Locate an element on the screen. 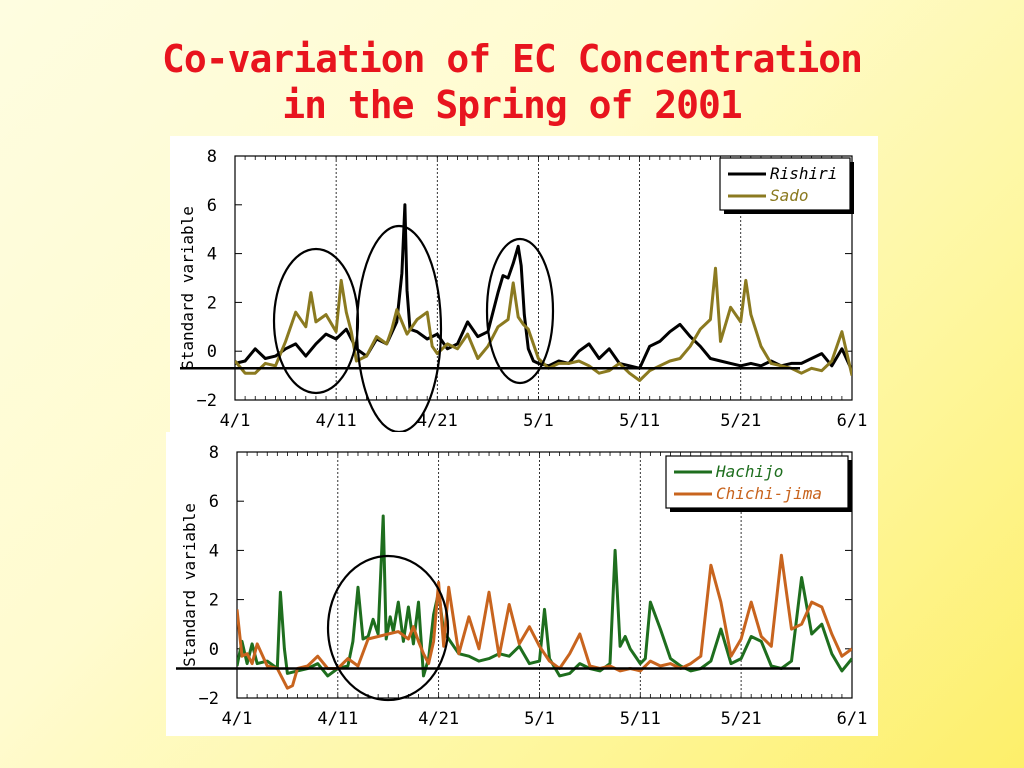 This screenshot has height=768, width=1024. legend: Rishiri Sado is located at coordinates (786, 185).